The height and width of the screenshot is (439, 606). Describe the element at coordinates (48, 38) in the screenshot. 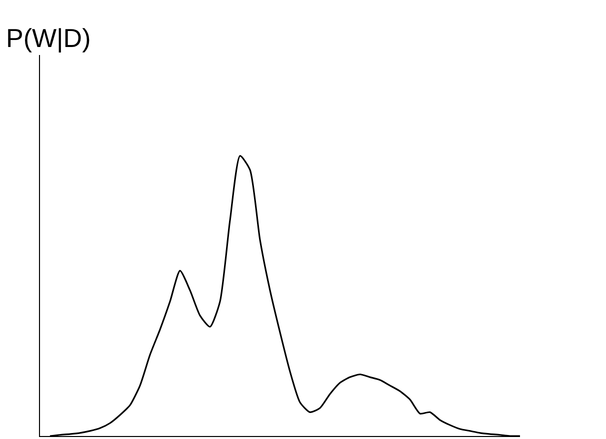

I see `y-axis-title: P(W|D)` at that location.